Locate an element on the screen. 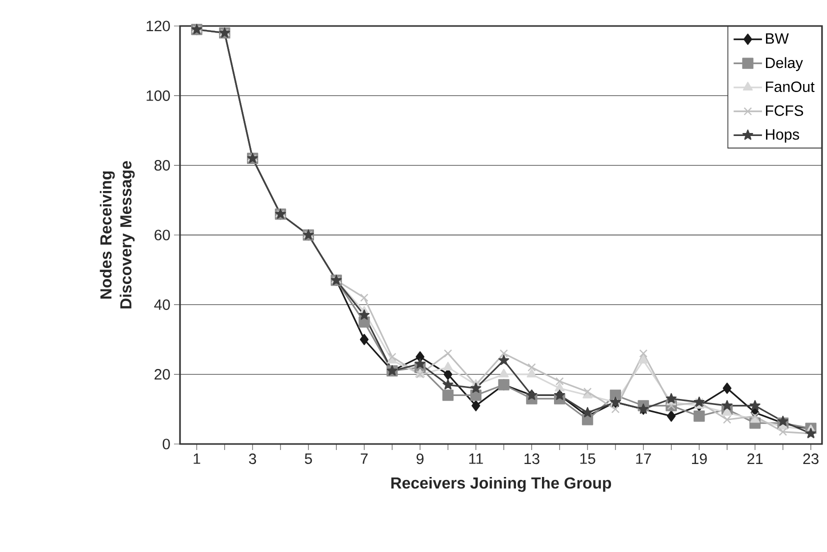 The width and height of the screenshot is (827, 552). legend-label: Delay is located at coordinates (784, 64).